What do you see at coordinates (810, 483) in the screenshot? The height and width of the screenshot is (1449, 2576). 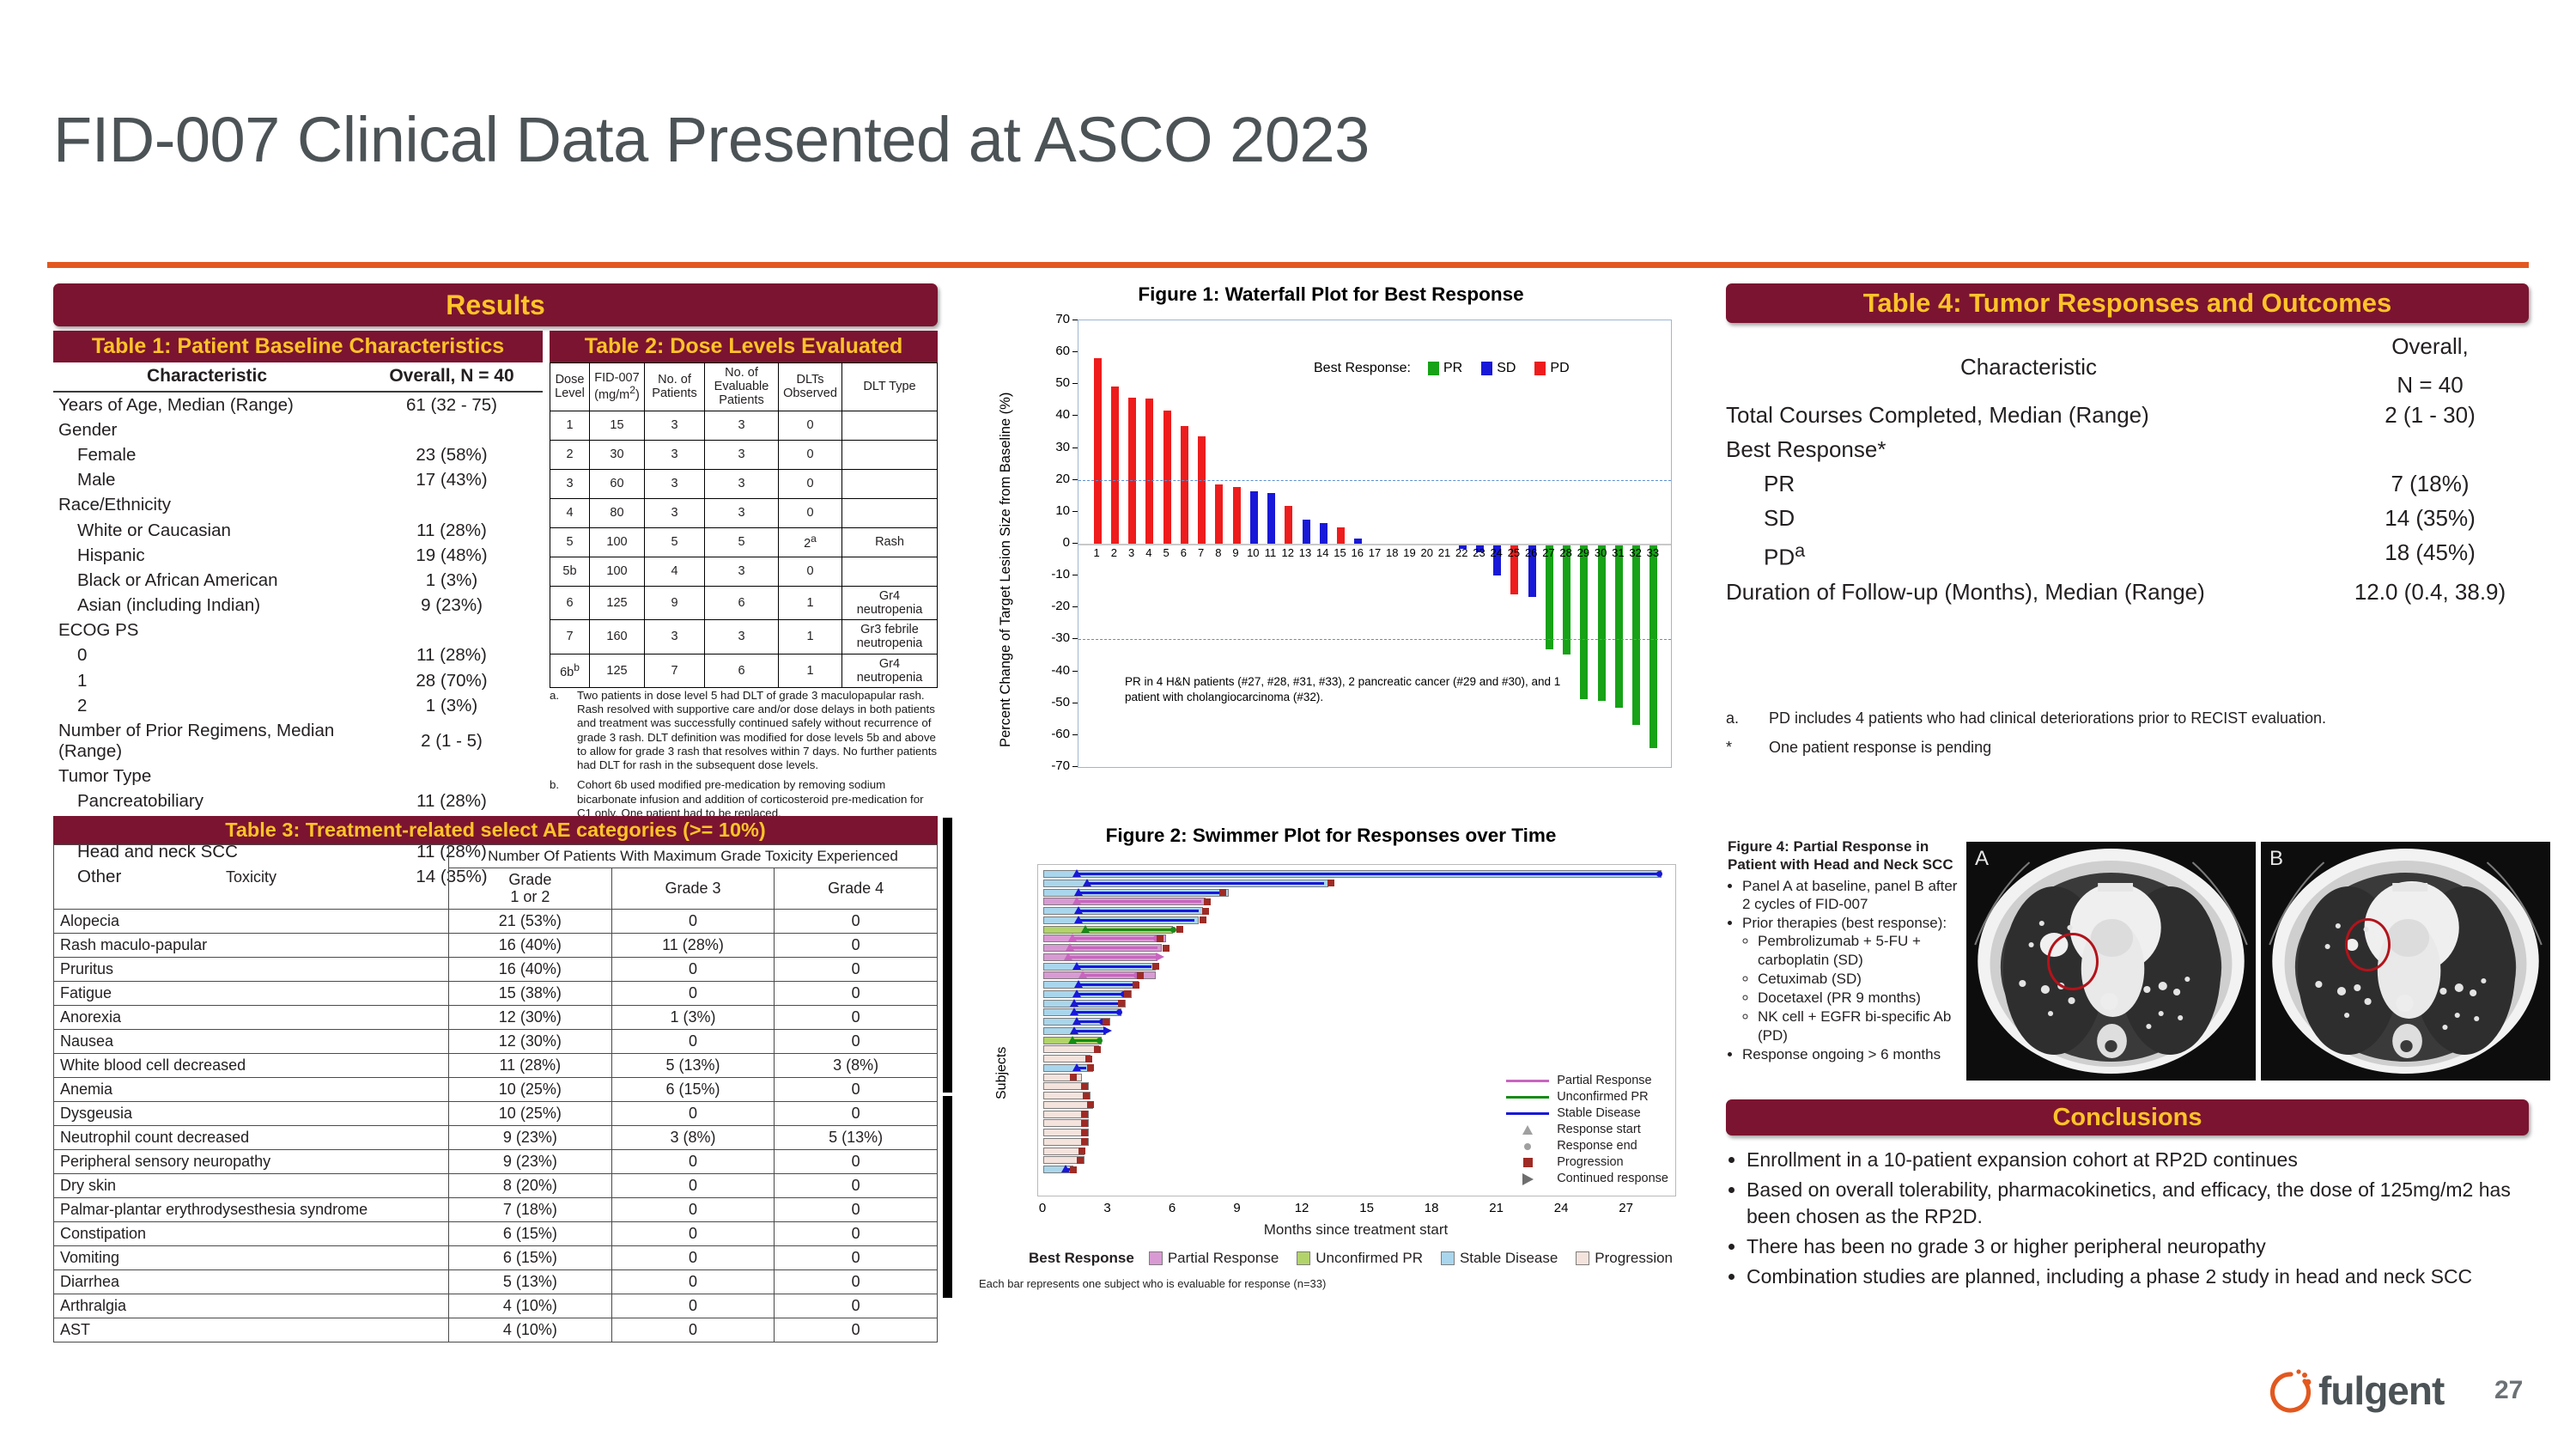 I see `table-2-cell: 0` at bounding box center [810, 483].